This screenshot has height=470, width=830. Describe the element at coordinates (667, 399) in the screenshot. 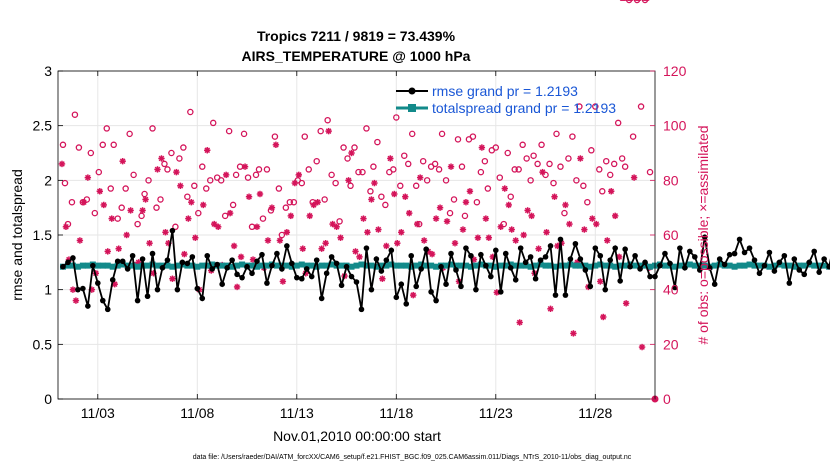

I see `y2-tick-label: 0` at that location.